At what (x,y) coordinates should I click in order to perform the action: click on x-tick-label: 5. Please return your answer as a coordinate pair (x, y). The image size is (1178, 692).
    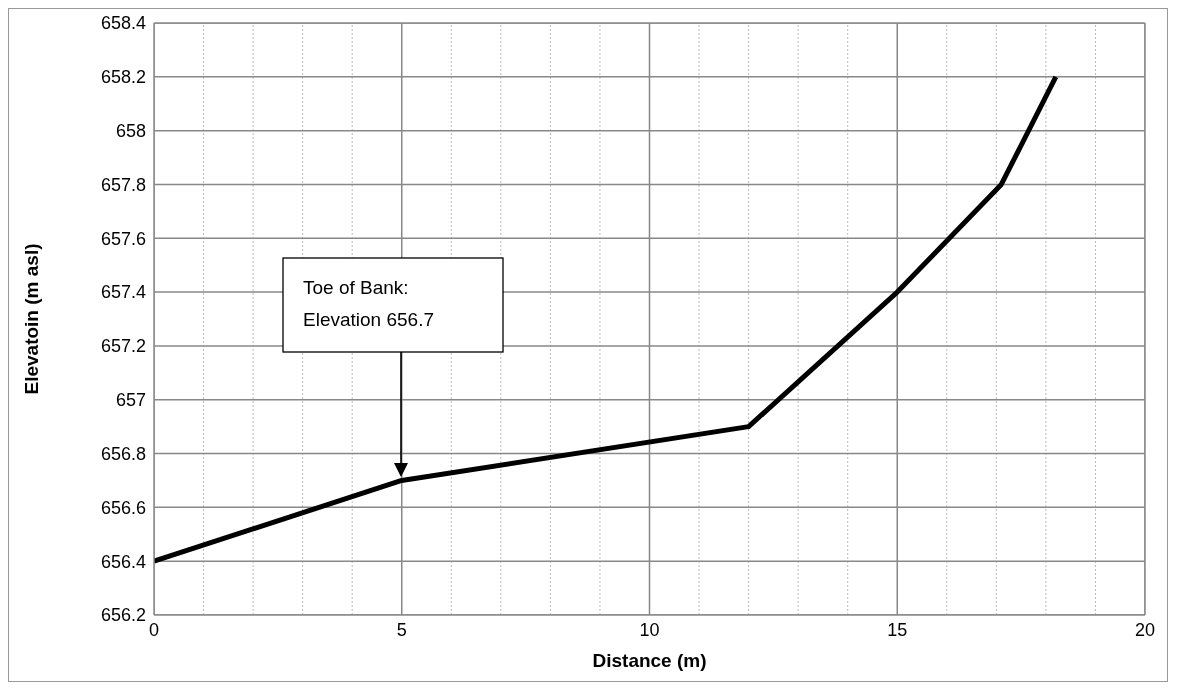
    Looking at the image, I should click on (401, 629).